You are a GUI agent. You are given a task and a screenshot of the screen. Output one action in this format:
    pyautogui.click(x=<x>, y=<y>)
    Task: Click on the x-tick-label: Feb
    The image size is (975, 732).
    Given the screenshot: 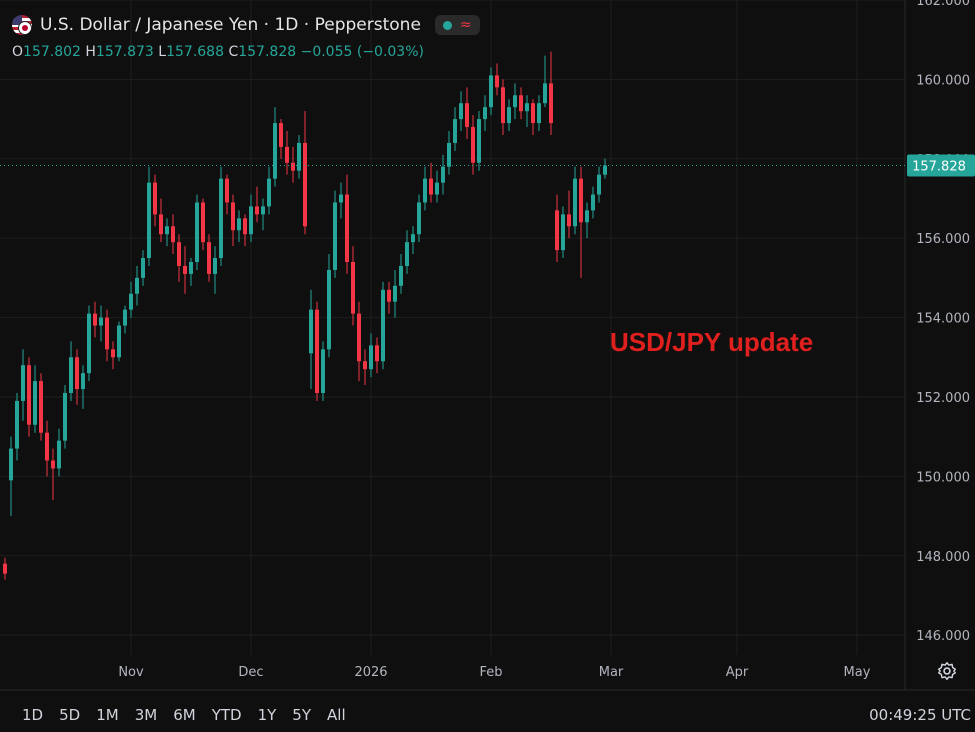 What is the action you would take?
    pyautogui.click(x=490, y=672)
    